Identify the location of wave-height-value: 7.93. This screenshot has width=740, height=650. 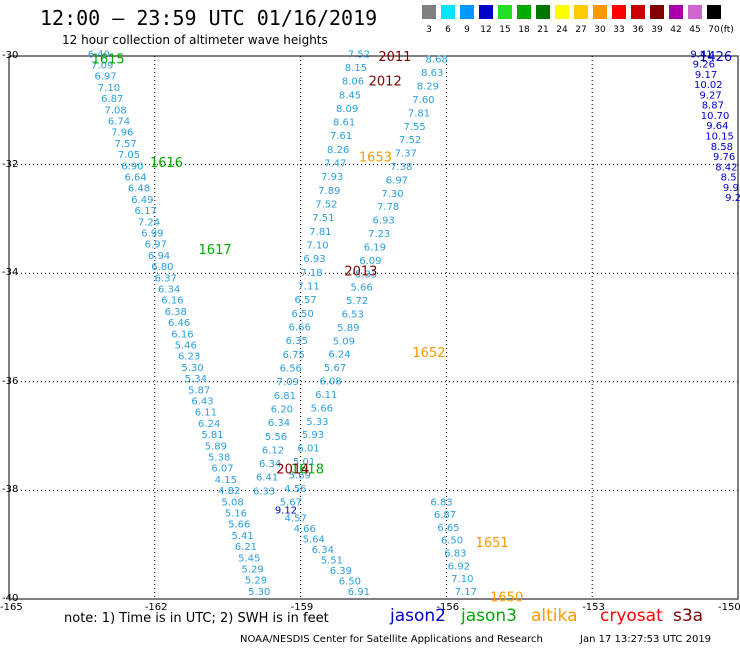
(332, 177).